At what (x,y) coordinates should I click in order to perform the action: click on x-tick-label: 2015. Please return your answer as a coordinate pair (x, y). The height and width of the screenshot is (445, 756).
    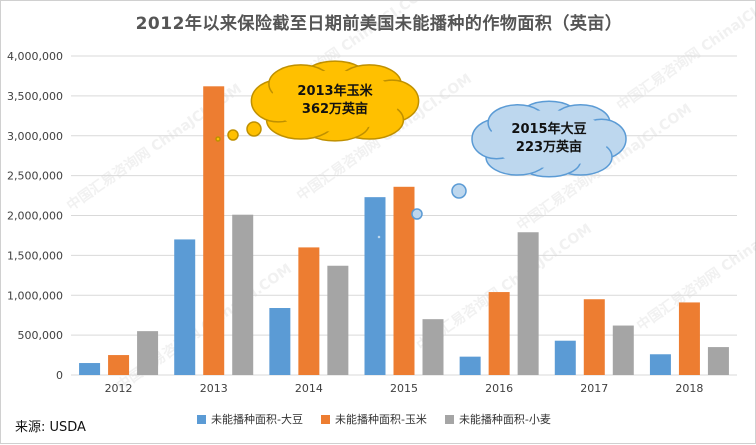
    Looking at the image, I should click on (404, 388).